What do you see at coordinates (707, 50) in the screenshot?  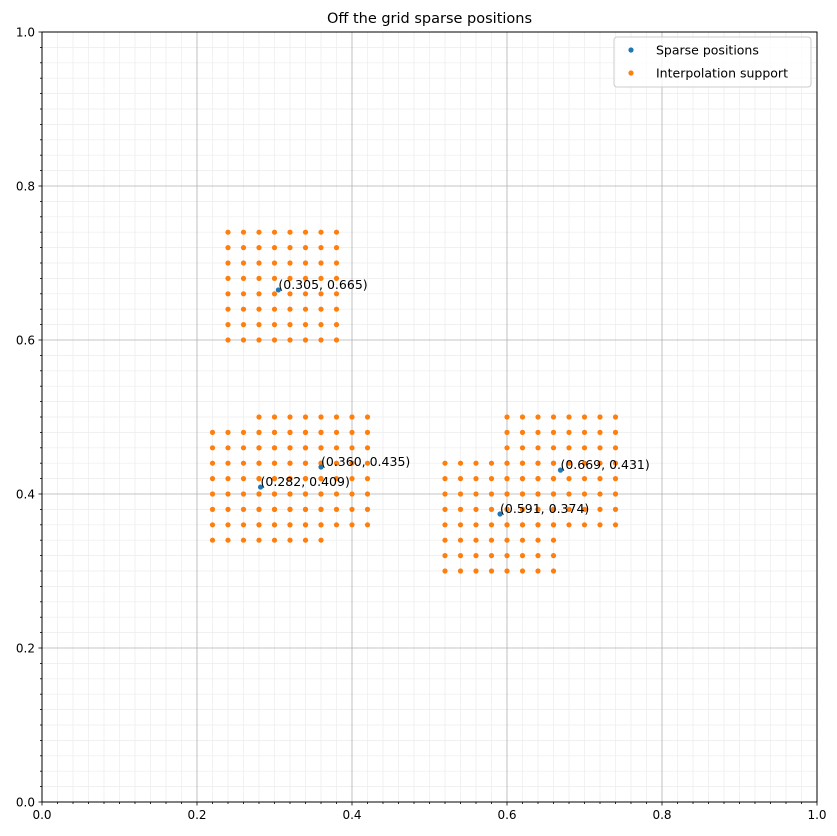 I see `legend-label-sparse: Sparse positions` at bounding box center [707, 50].